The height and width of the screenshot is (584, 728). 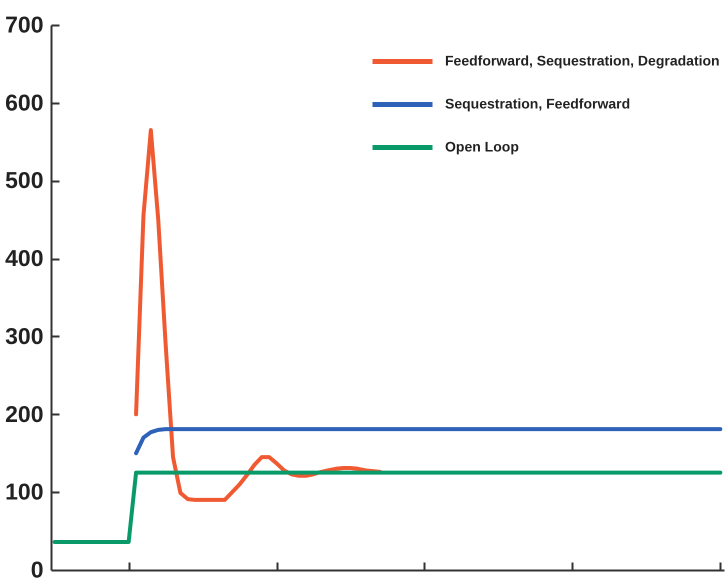 What do you see at coordinates (582, 60) in the screenshot?
I see `legend-label: Feedforward, Sequestration, Degradation` at bounding box center [582, 60].